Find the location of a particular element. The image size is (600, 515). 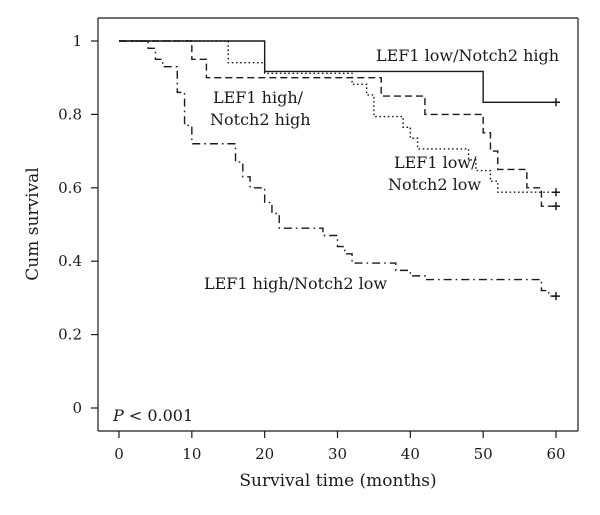

annotation-line: LEF1 low/ is located at coordinates (435, 162).